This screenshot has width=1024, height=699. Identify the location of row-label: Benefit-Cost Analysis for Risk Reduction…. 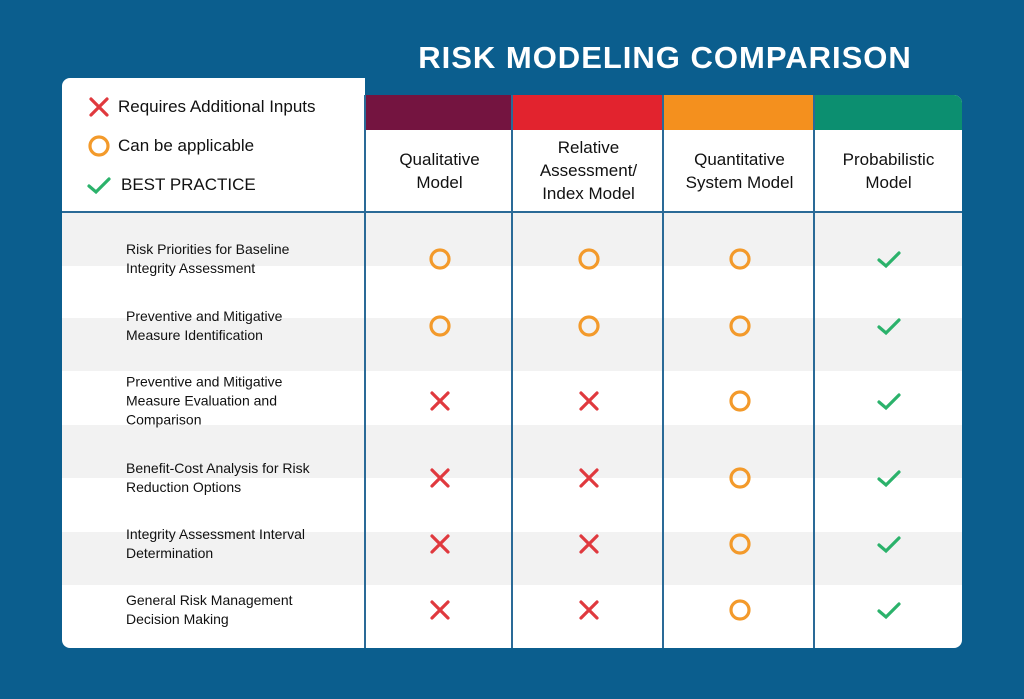
(218, 477).